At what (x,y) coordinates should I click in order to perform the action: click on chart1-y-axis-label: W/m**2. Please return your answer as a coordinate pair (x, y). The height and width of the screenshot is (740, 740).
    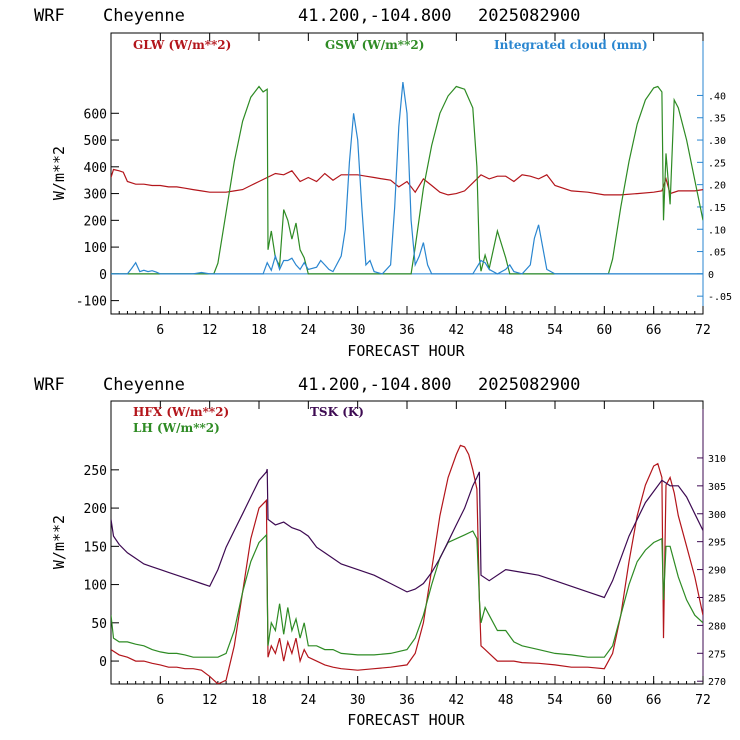
    Looking at the image, I should click on (59, 173).